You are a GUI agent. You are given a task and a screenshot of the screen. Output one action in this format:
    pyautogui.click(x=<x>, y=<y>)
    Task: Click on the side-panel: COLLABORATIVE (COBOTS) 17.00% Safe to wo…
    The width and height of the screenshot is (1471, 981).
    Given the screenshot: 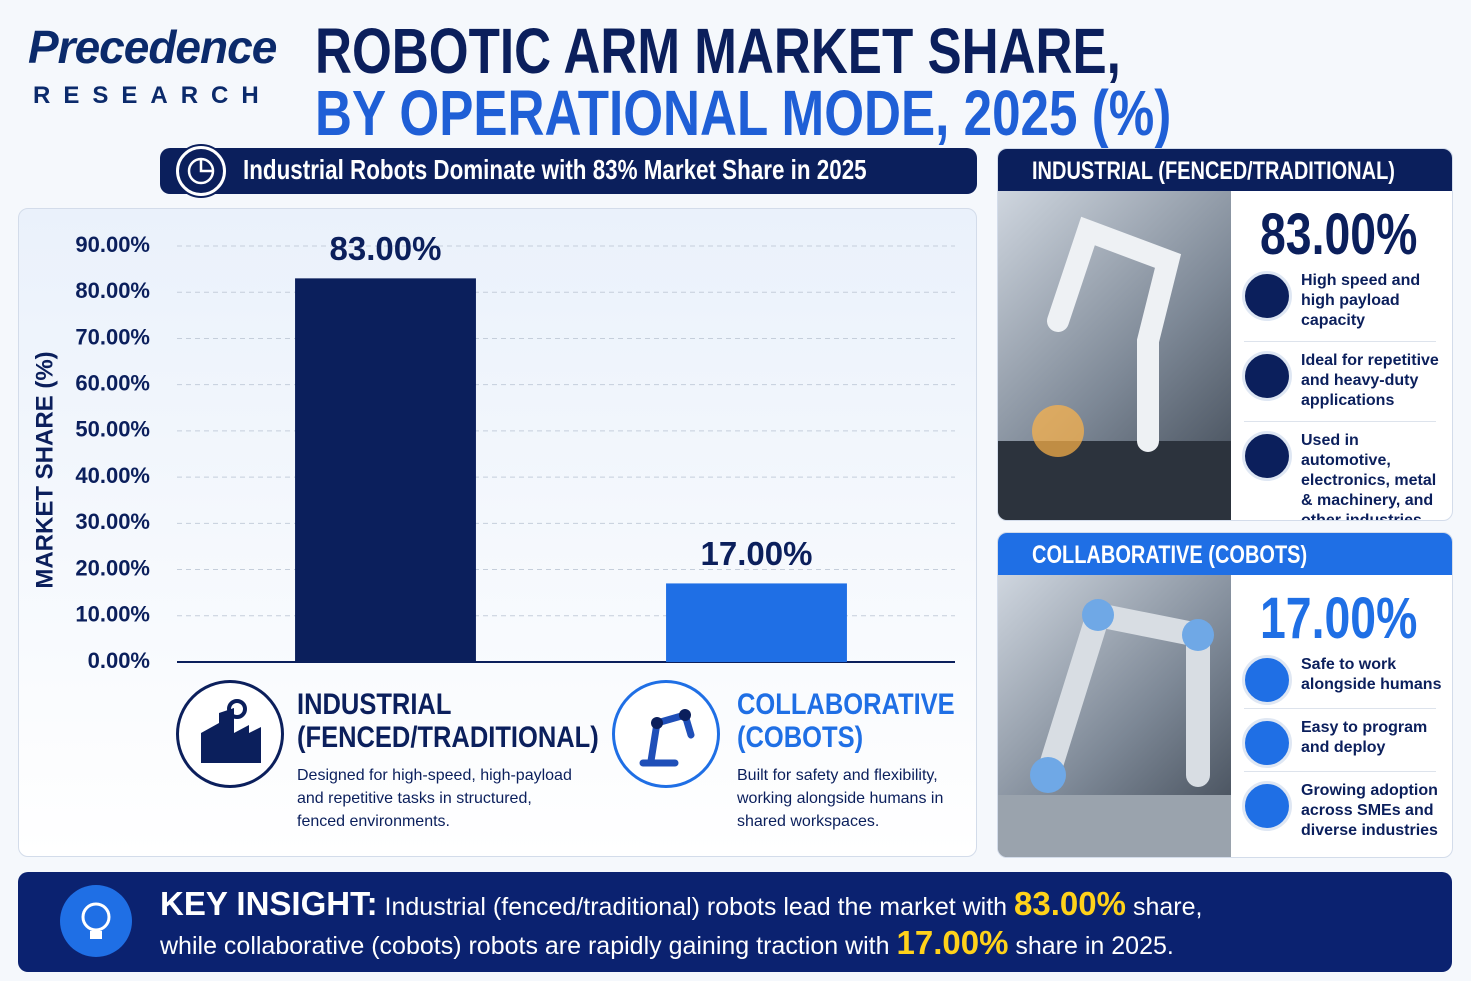 What is the action you would take?
    pyautogui.click(x=1225, y=695)
    